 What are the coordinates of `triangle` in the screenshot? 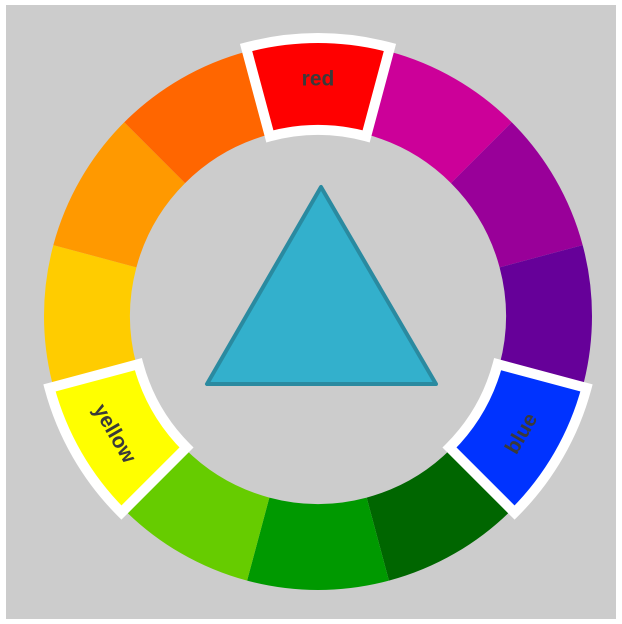 It's located at (321, 285).